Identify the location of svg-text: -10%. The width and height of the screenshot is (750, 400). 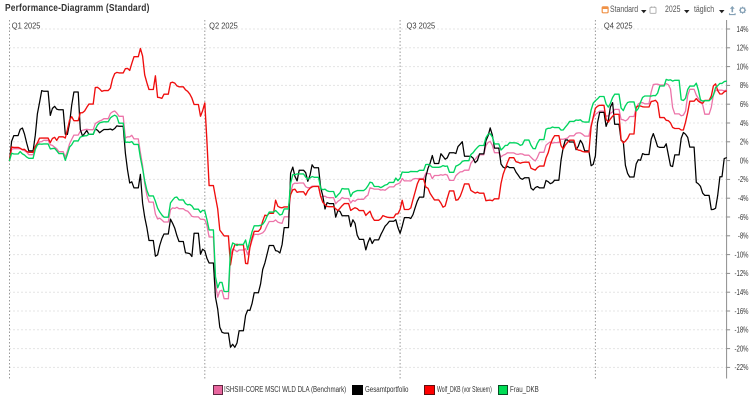
(741, 256).